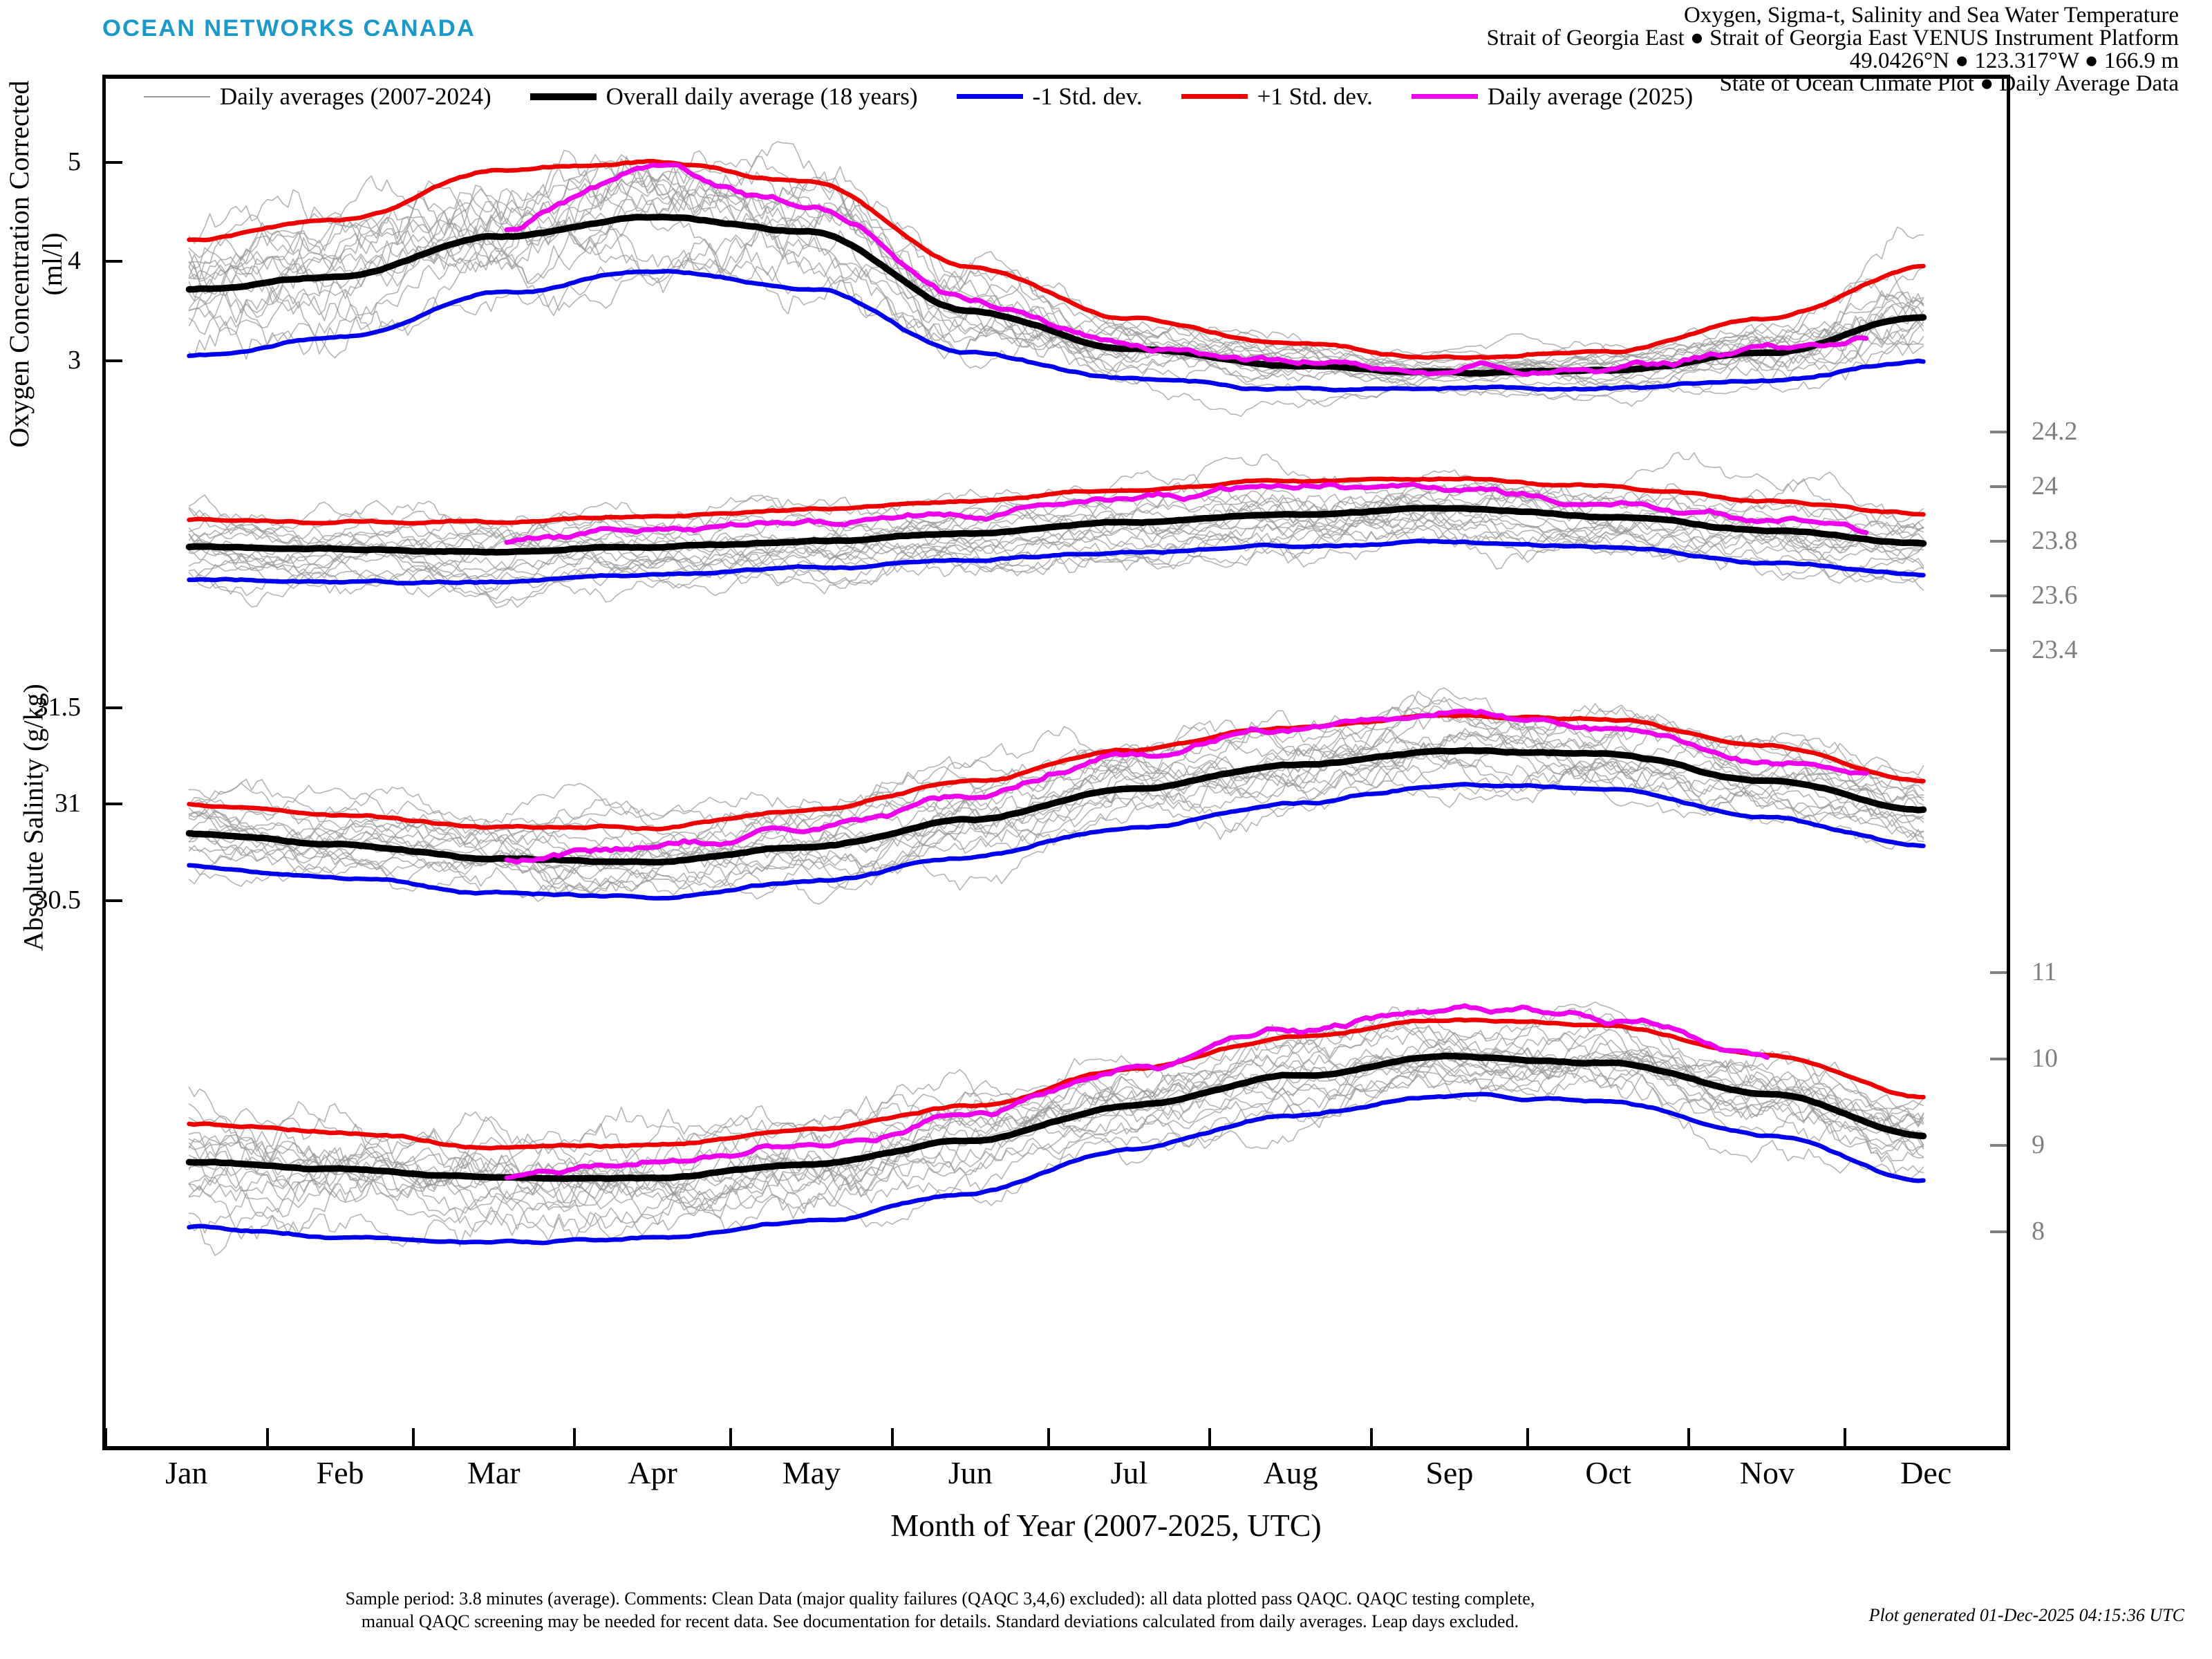 This screenshot has height=1659, width=2212. What do you see at coordinates (413, 1437) in the screenshot?
I see `x-tick-mar` at bounding box center [413, 1437].